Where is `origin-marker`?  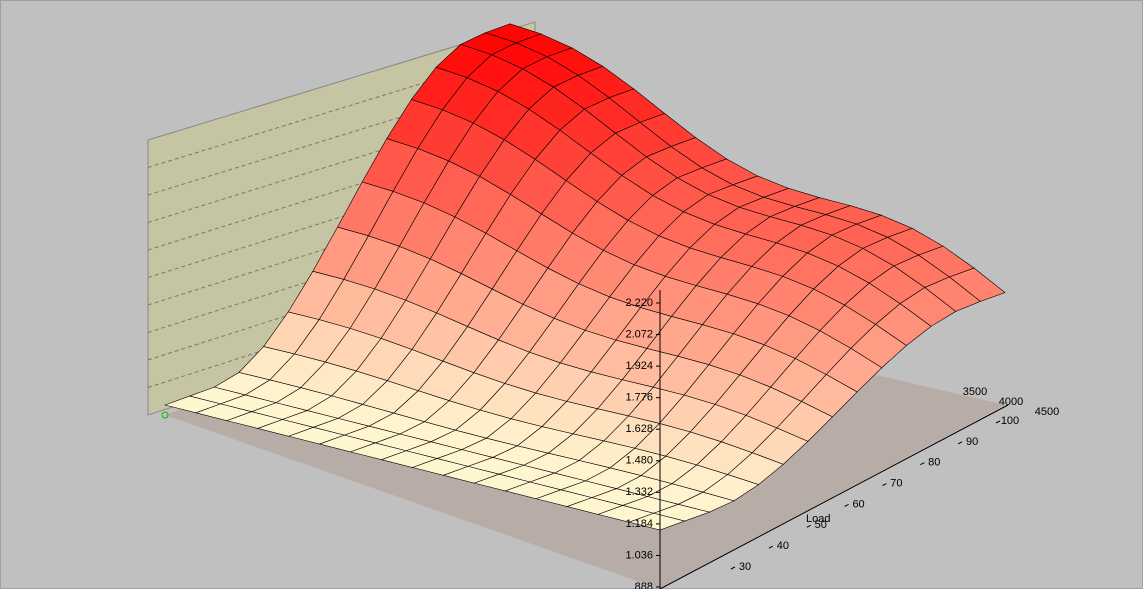 origin-marker is located at coordinates (165, 415).